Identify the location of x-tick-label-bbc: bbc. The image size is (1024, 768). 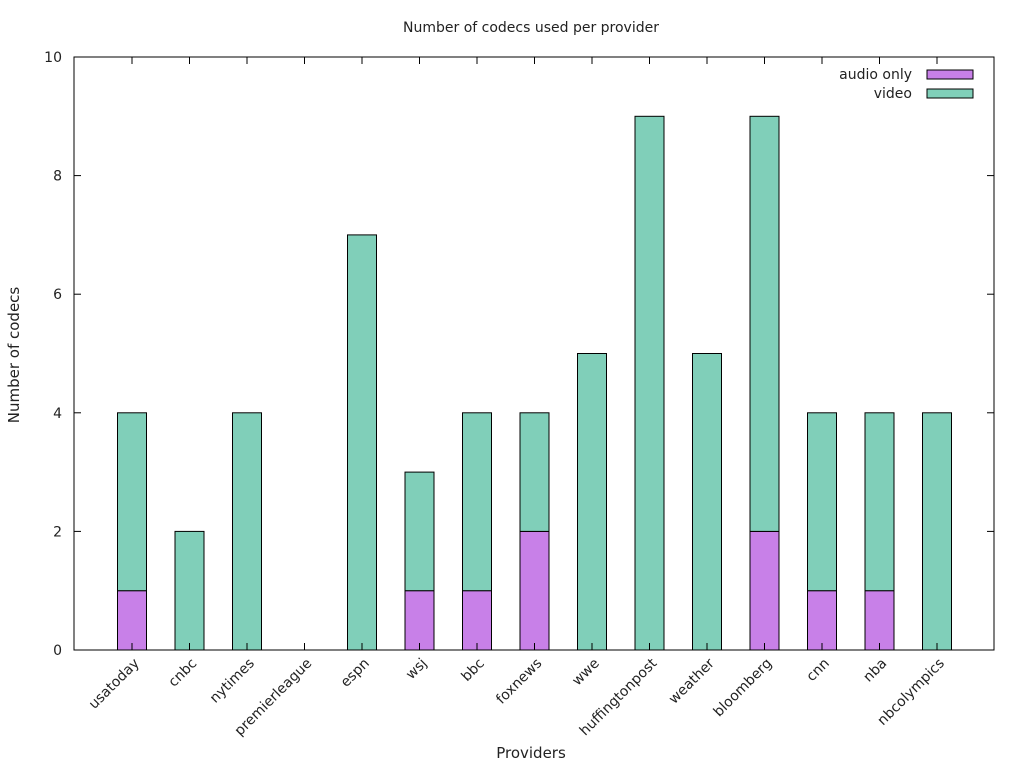
(472, 670).